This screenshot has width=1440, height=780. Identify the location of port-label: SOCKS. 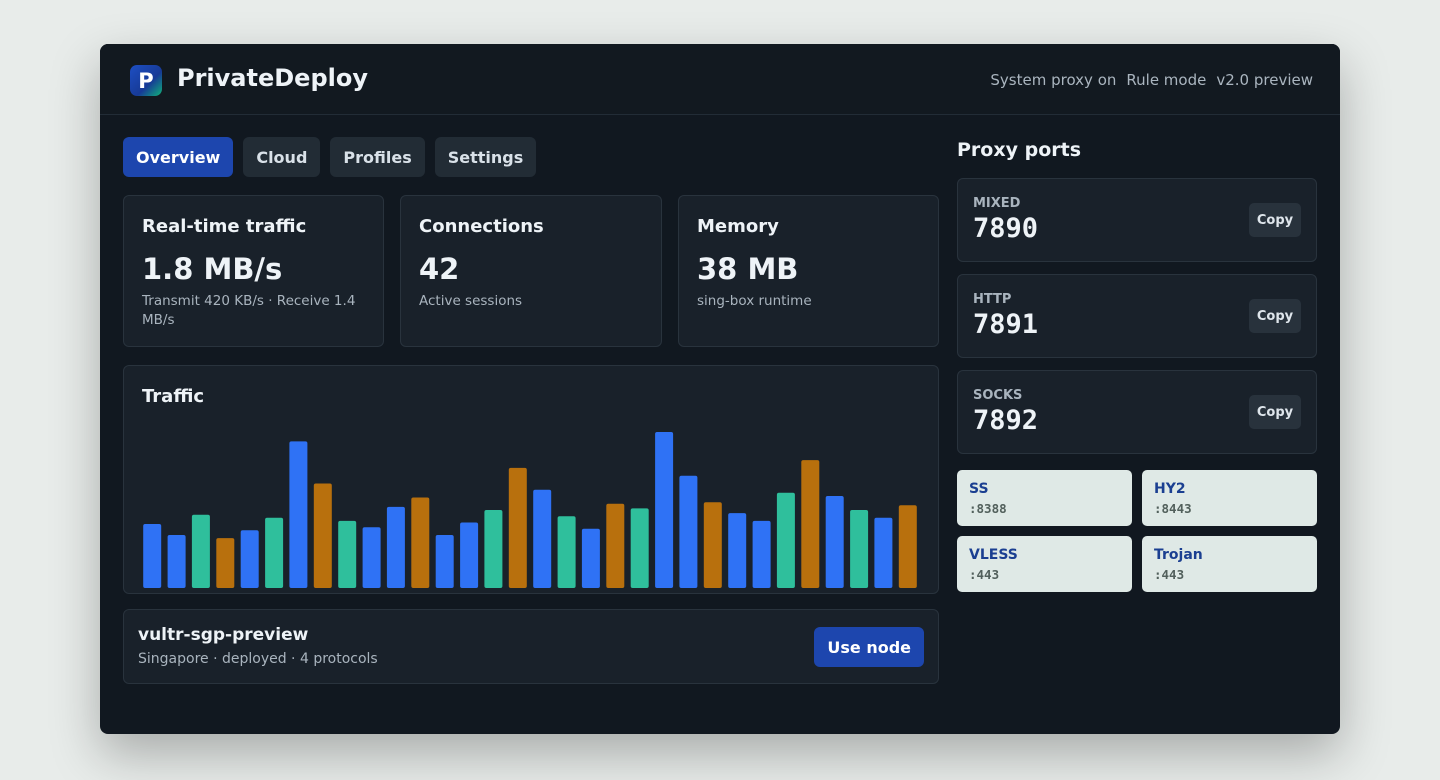
(998, 395).